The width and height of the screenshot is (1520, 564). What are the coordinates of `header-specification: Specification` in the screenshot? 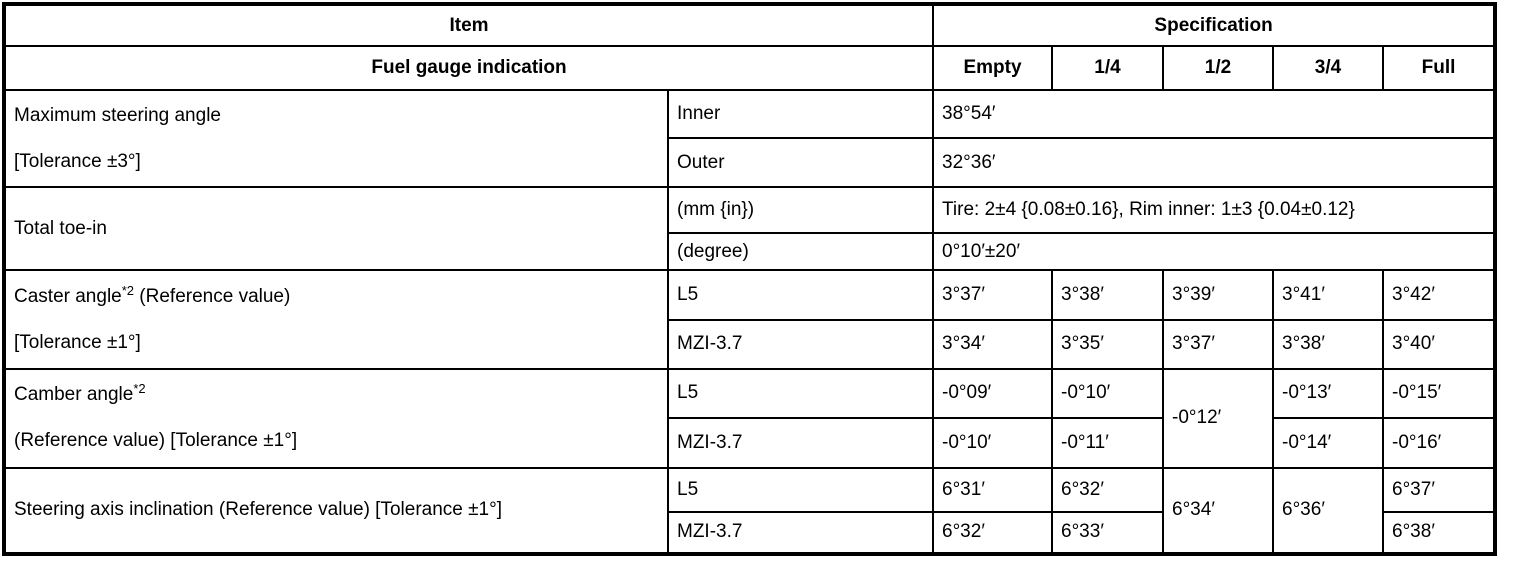 It's located at (1214, 25).